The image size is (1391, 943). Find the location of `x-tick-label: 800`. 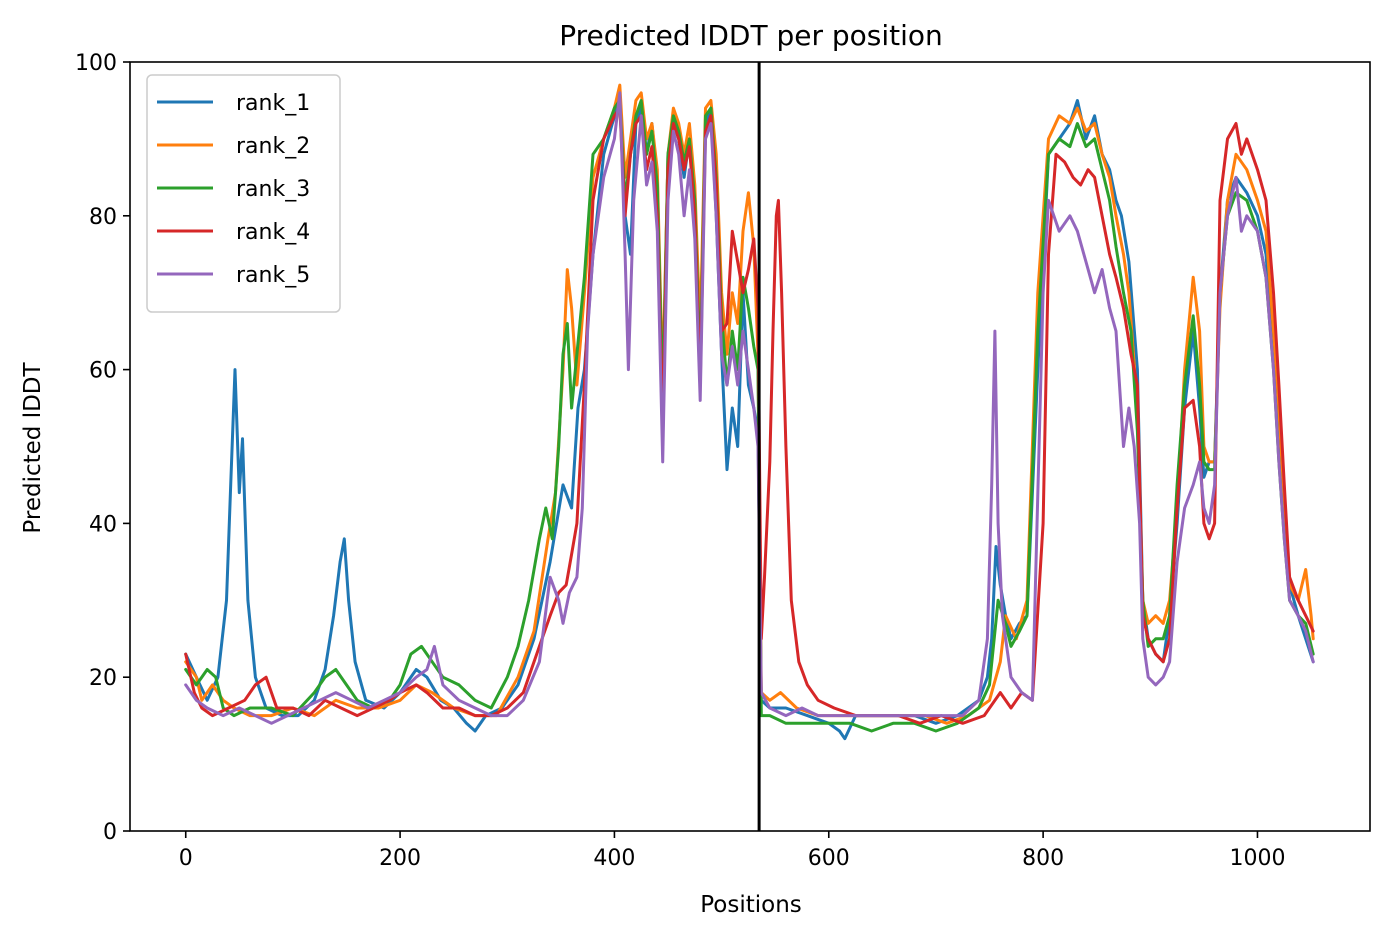

x-tick-label: 800 is located at coordinates (1043, 858).